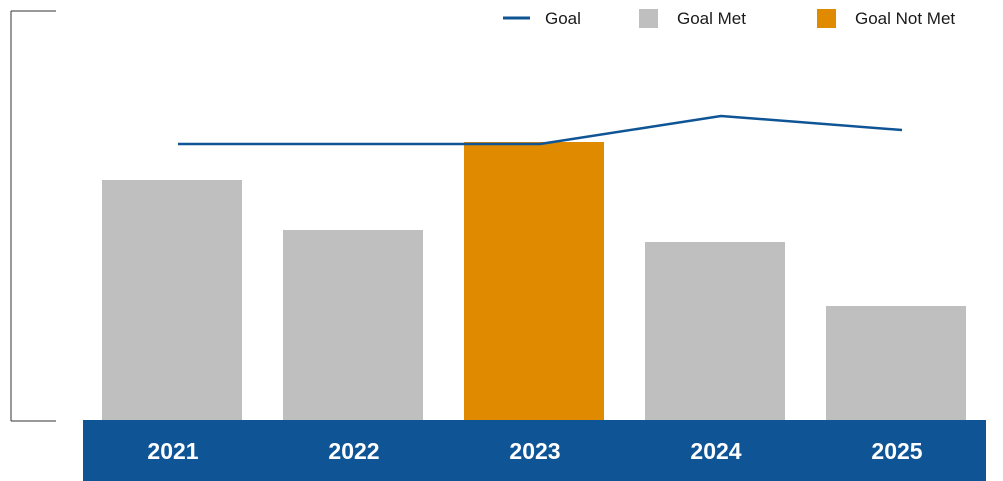  Describe the element at coordinates (648, 18) in the screenshot. I see `legend-goal-met-swatch` at that location.